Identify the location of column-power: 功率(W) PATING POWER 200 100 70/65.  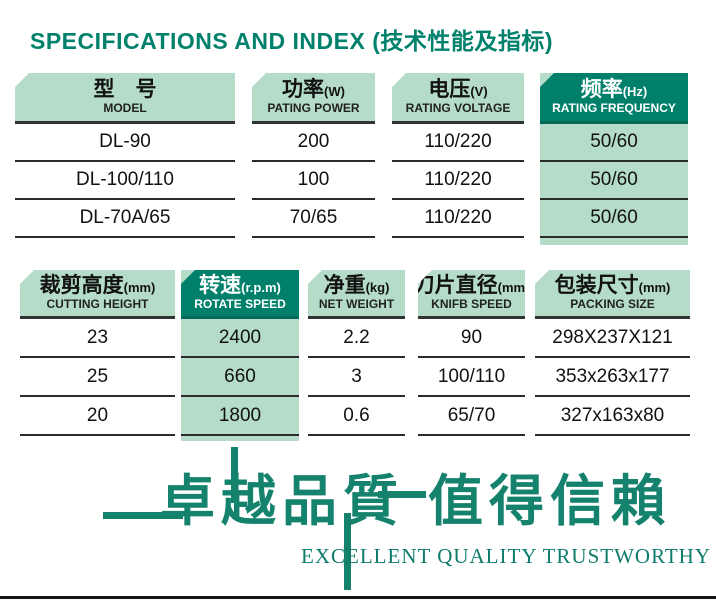
(313, 155).